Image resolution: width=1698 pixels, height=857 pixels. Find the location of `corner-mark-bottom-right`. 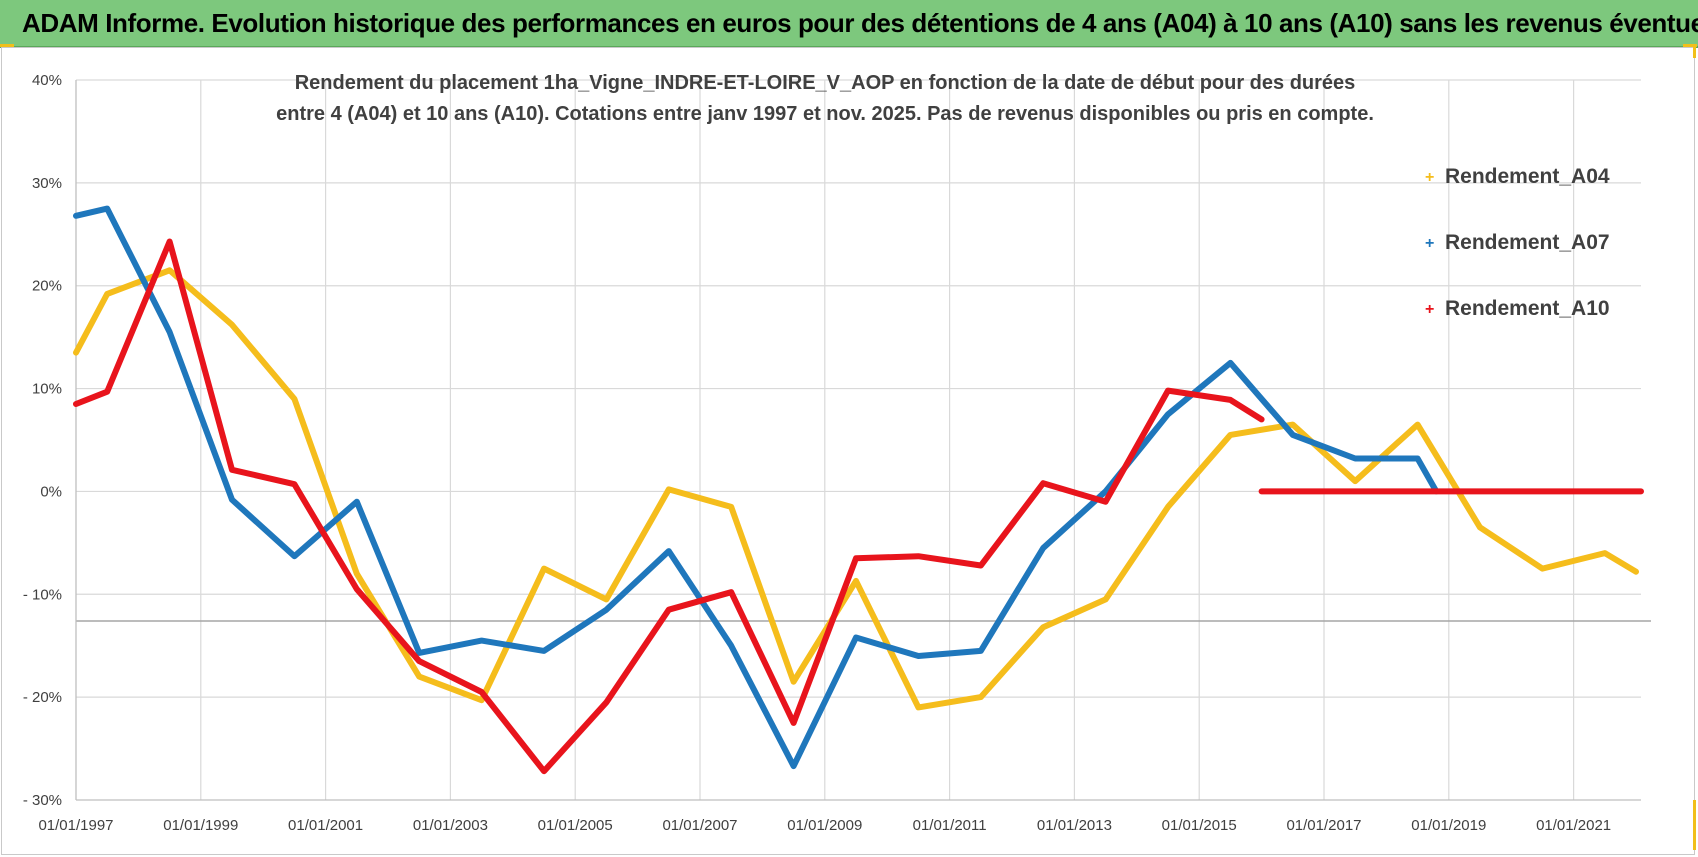

corner-mark-bottom-right is located at coordinates (1694, 825).